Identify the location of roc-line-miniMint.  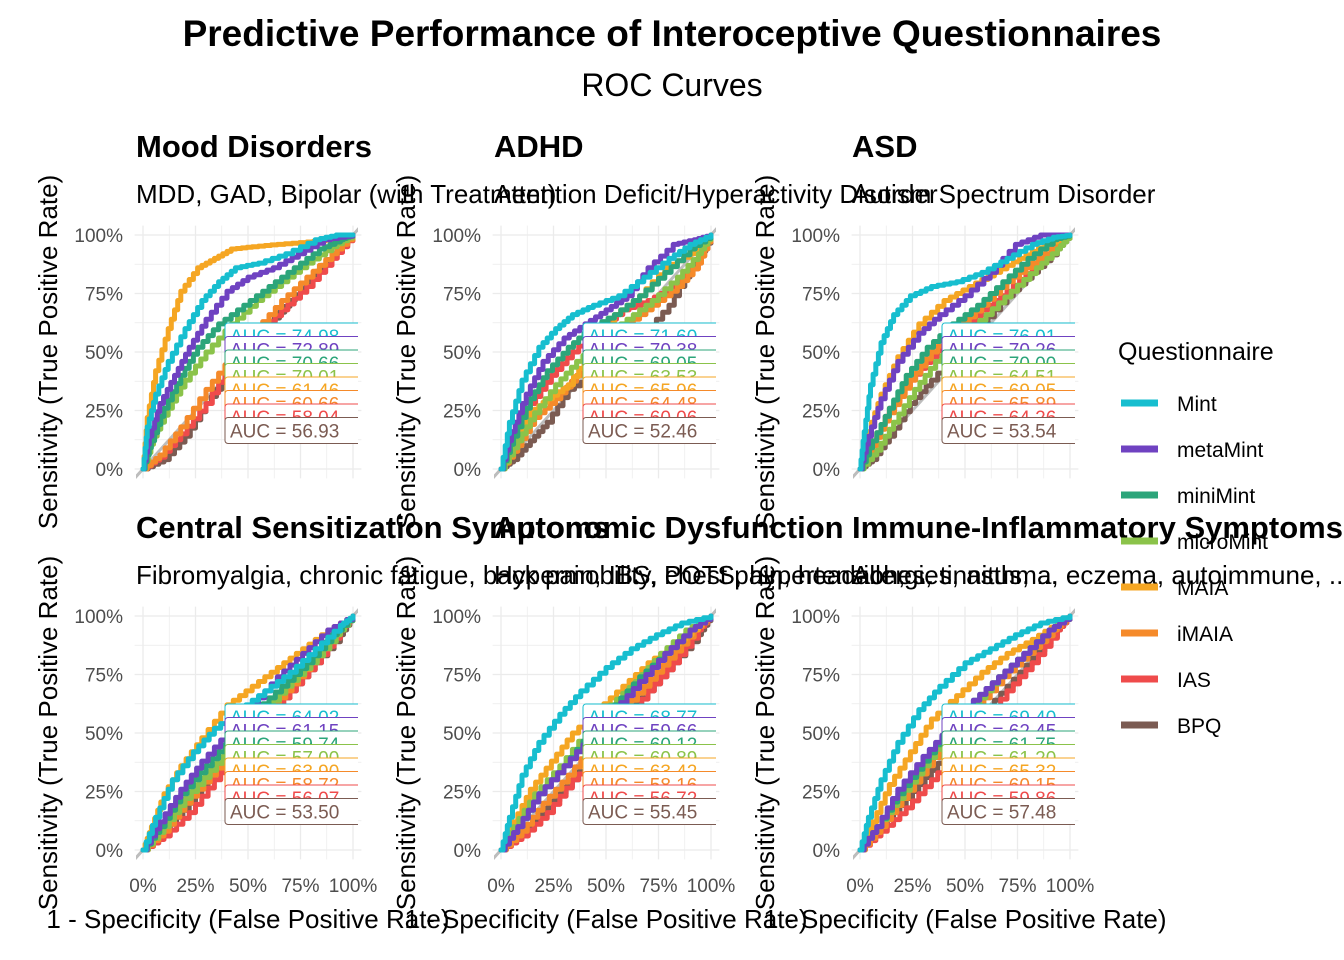
(248, 352).